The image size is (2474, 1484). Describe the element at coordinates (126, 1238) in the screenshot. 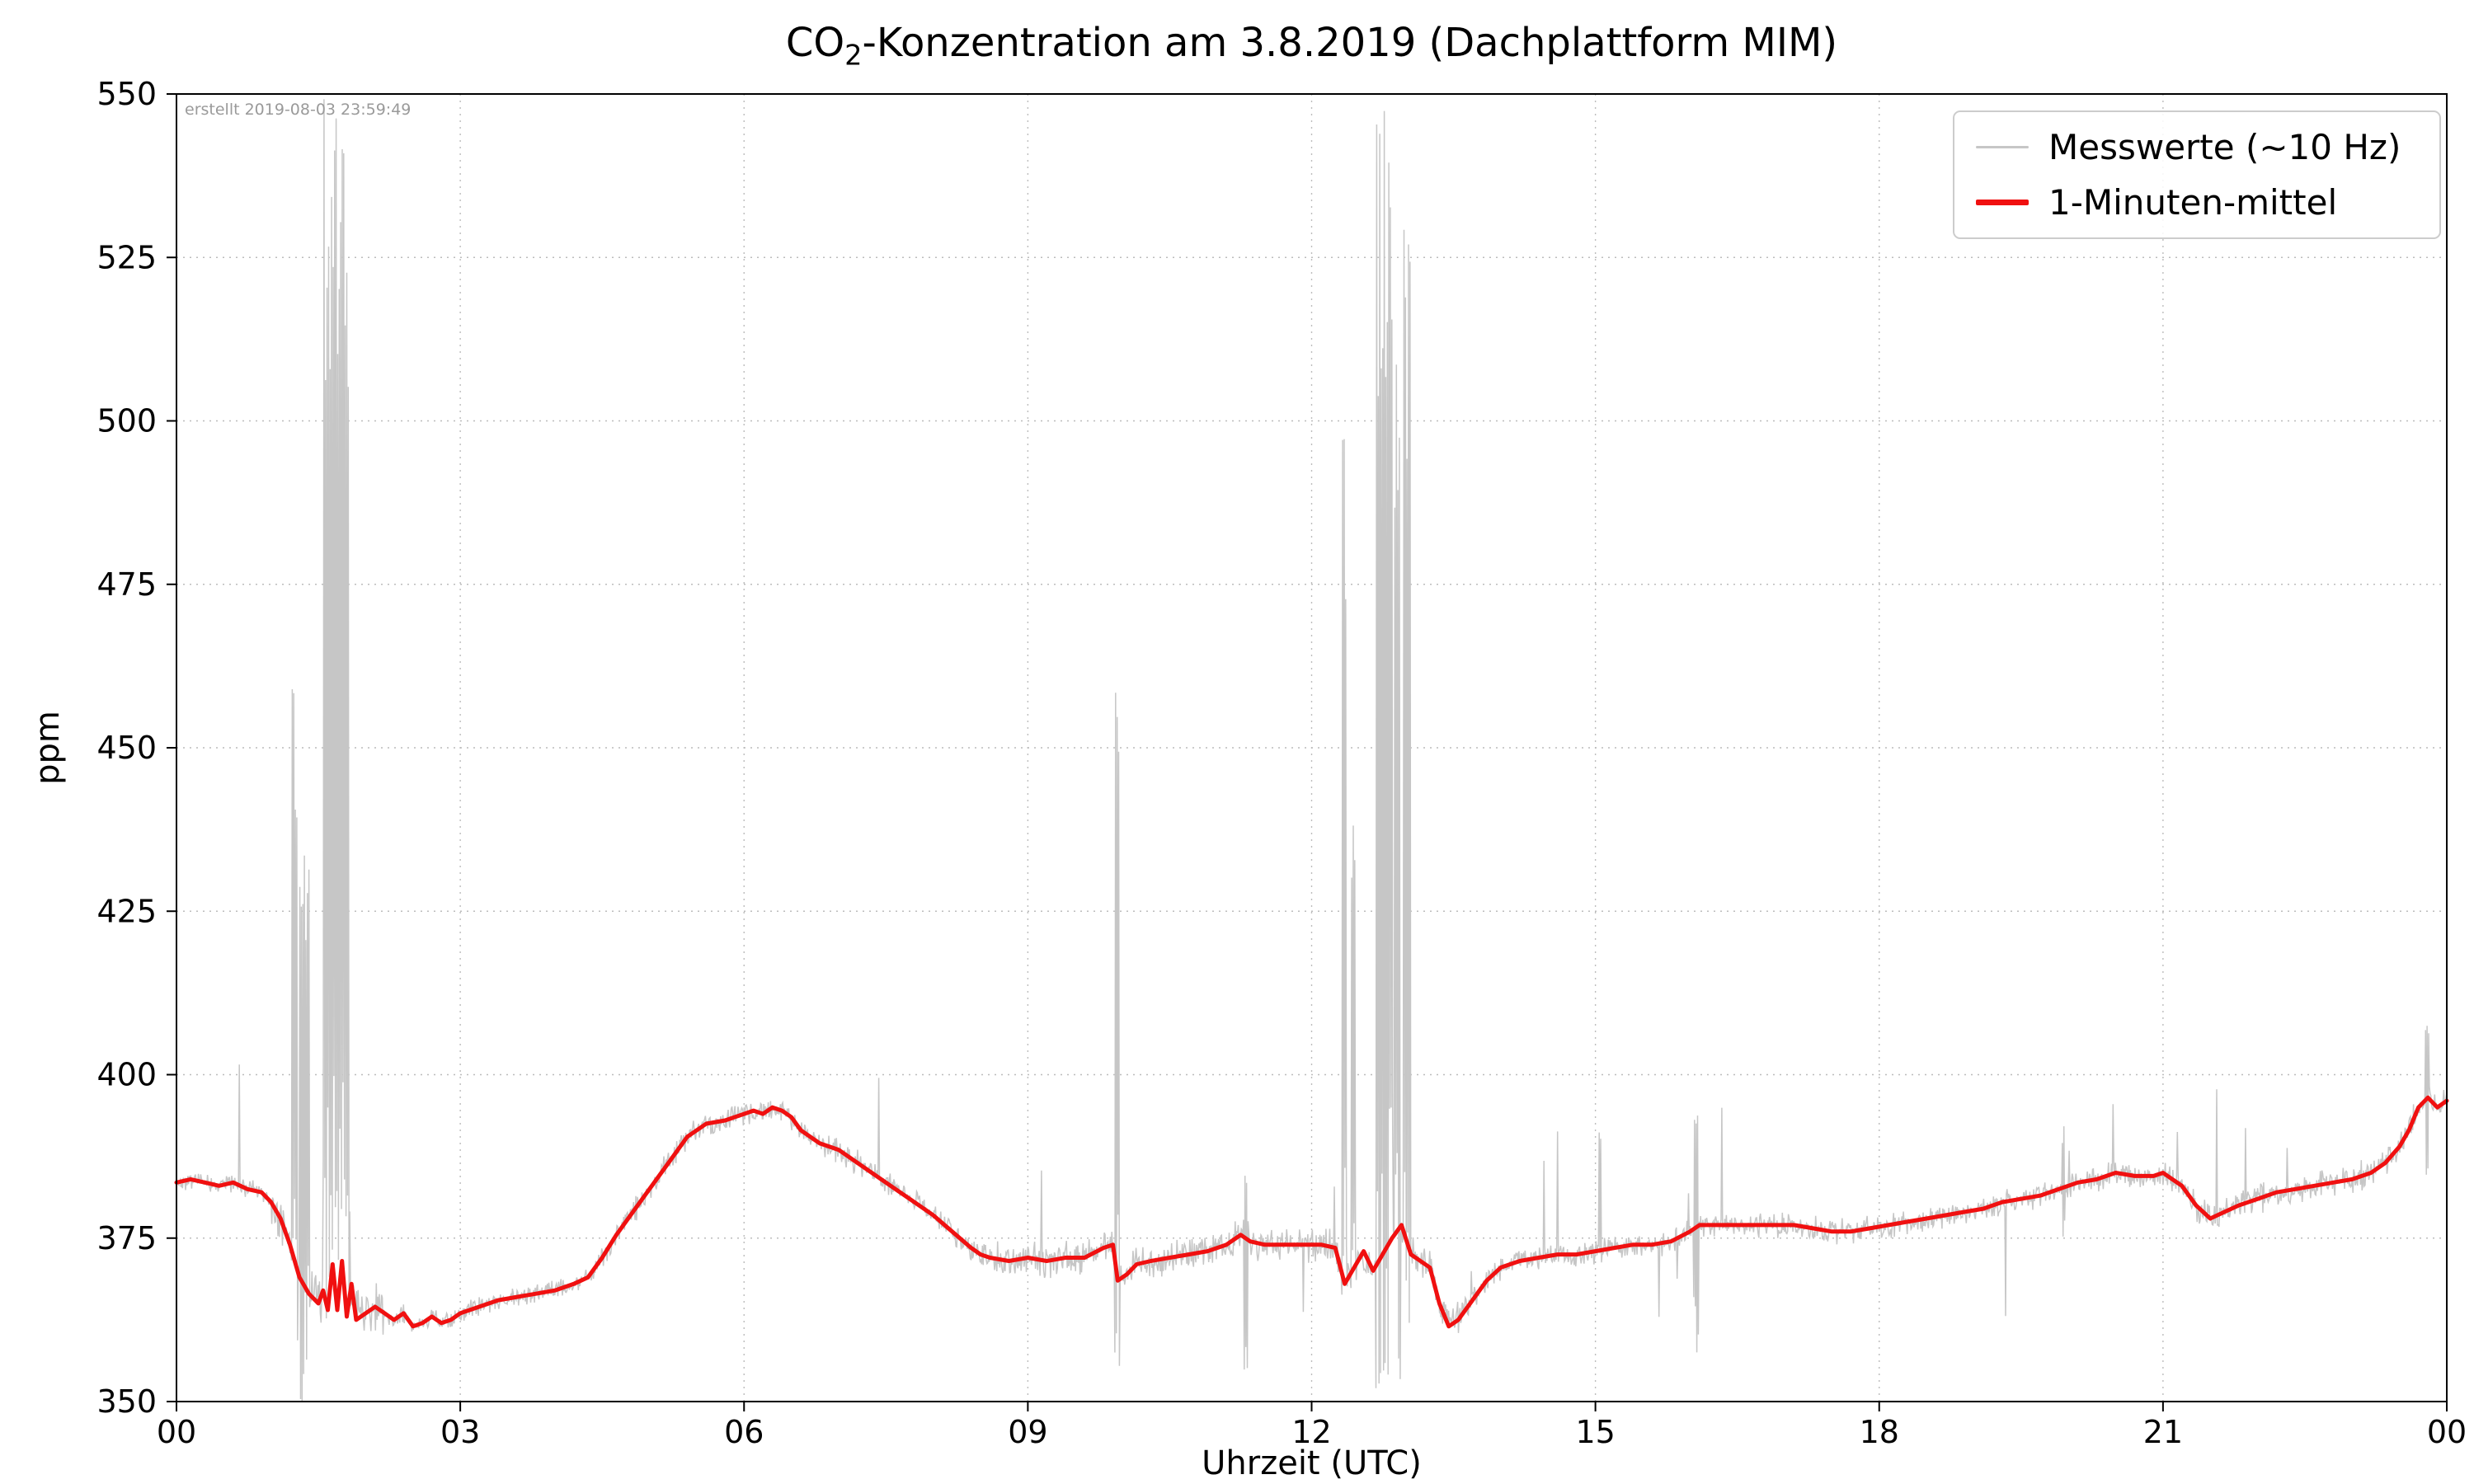

I see `y-tick-label: 375` at that location.